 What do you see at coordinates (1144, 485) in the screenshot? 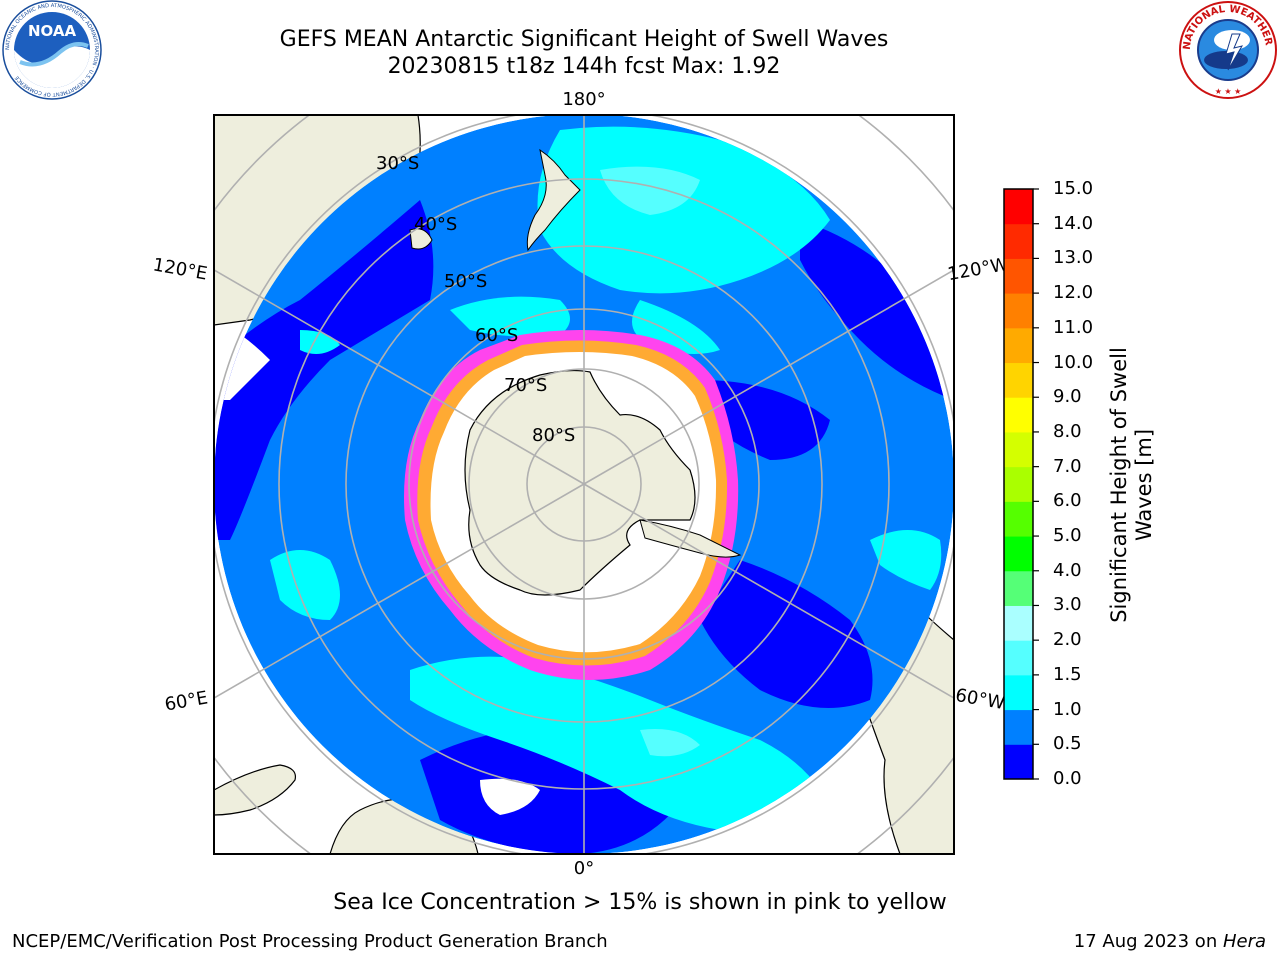
I see `colorbar-title-line2: Waves [m]` at bounding box center [1144, 485].